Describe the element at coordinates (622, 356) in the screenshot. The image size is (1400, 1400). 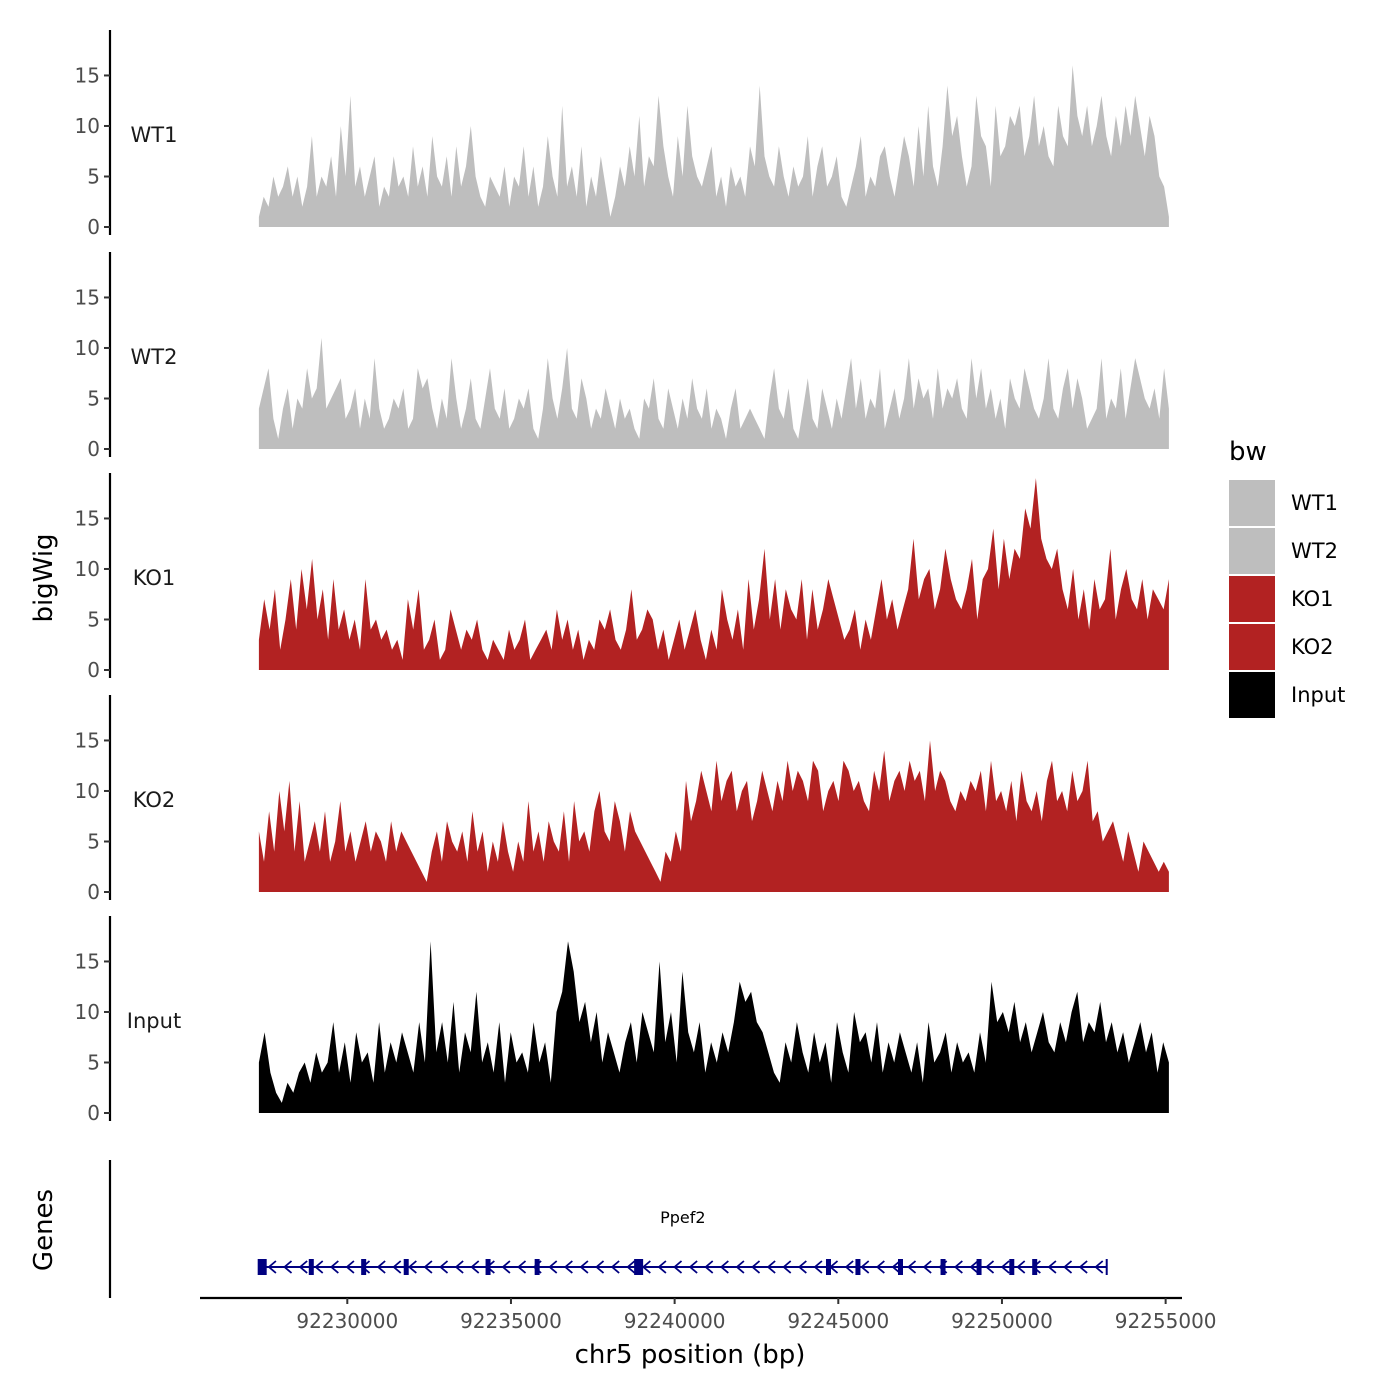
I see `track-wt2: 0 5 10 15 WT2` at that location.